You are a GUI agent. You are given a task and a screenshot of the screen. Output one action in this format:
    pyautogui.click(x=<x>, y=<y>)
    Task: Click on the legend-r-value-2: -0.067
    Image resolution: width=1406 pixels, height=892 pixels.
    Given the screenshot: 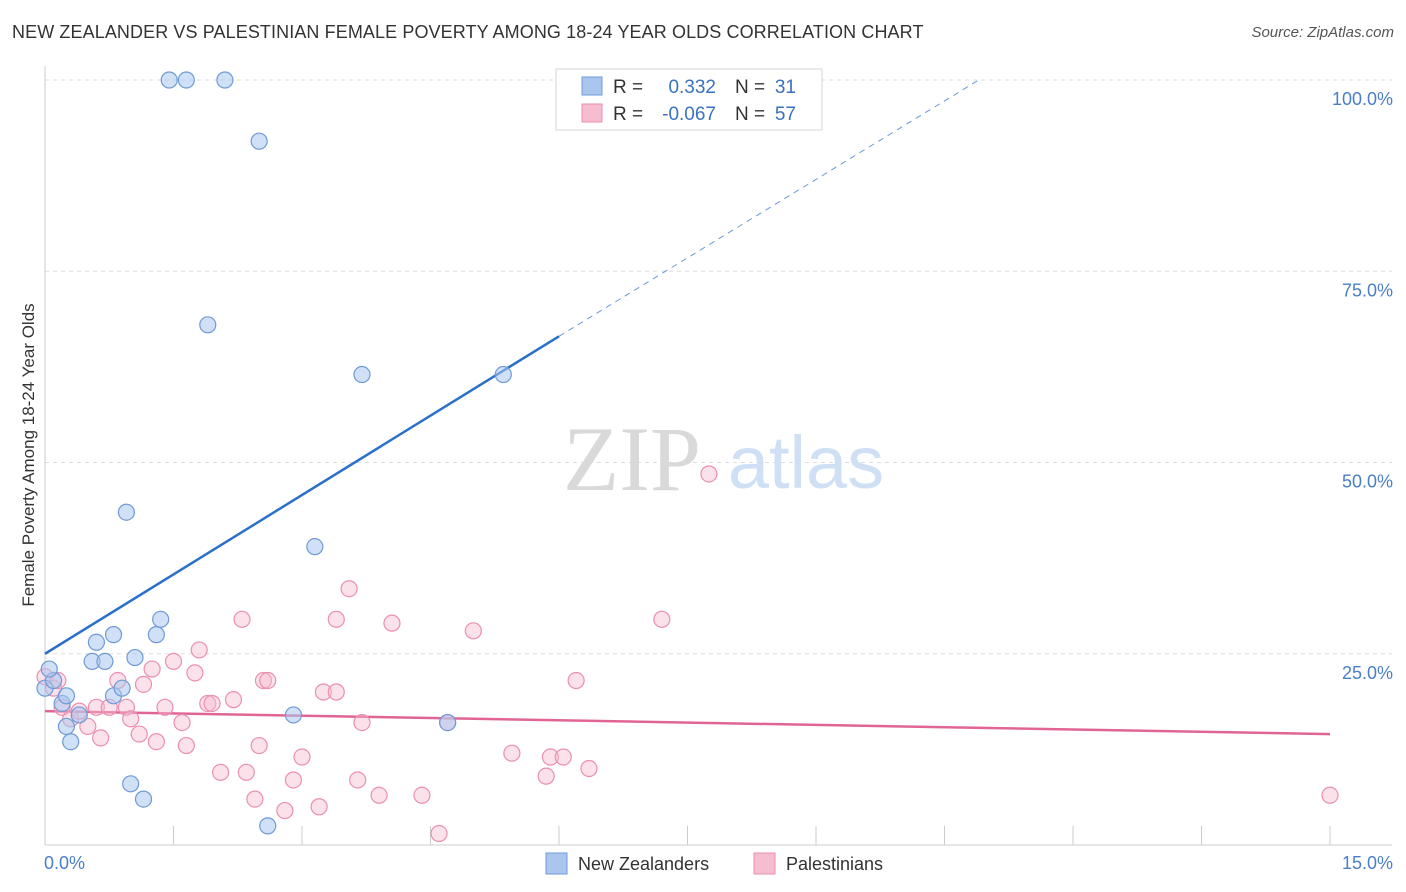 What is the action you would take?
    pyautogui.click(x=689, y=114)
    